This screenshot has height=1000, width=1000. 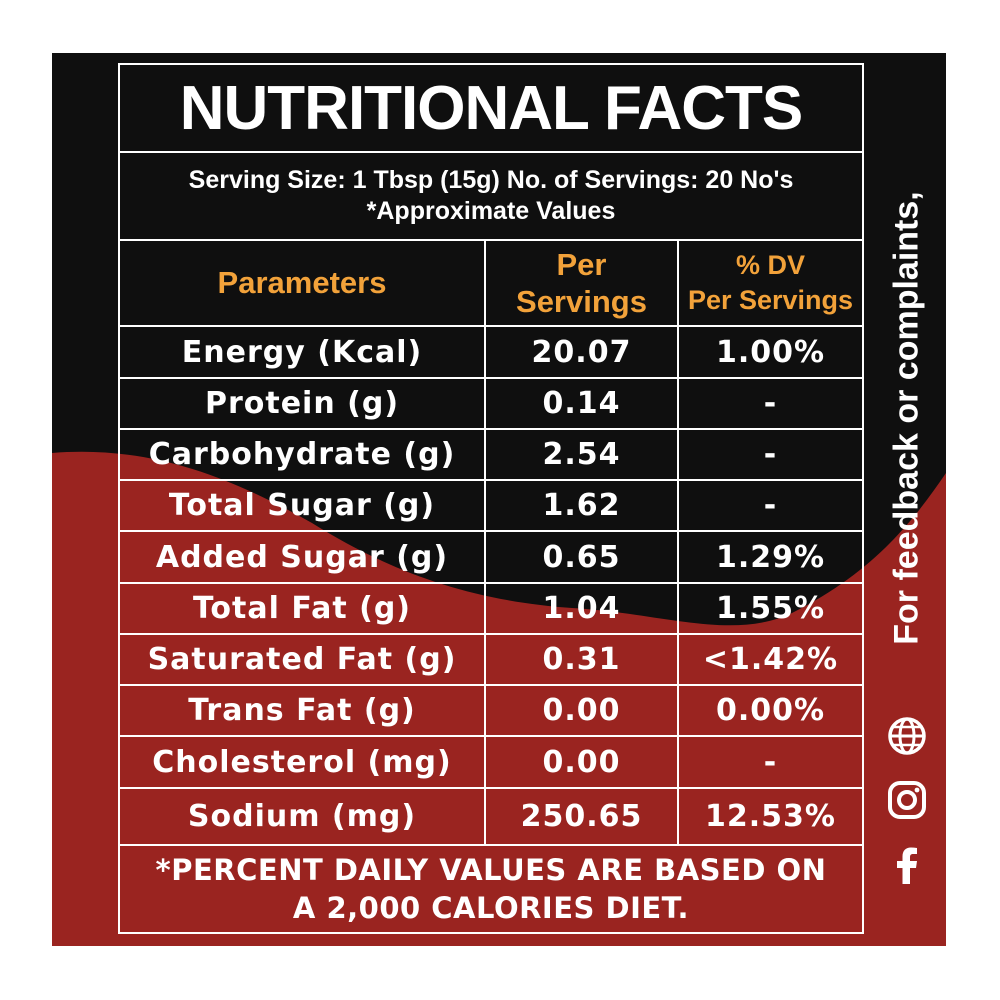 I want to click on per-serving-cell: 1.04, so click(x=582, y=608).